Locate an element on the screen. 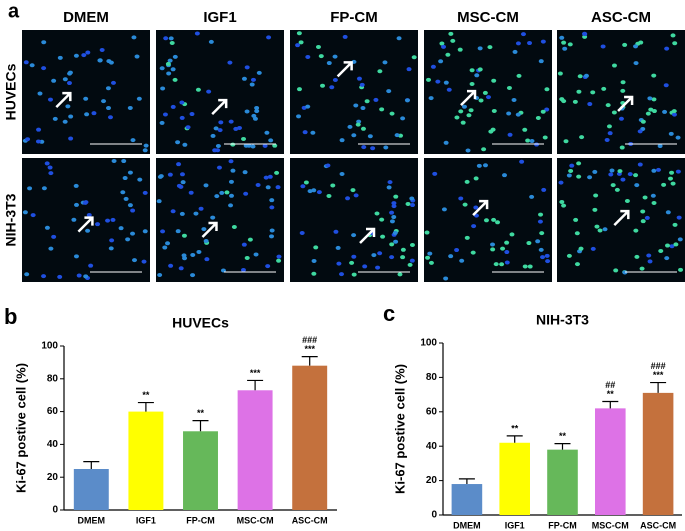 Image resolution: width=685 pixels, height=531 pixels. y-axis-label: Ki-67 postive cell (%) is located at coordinates (20, 428).